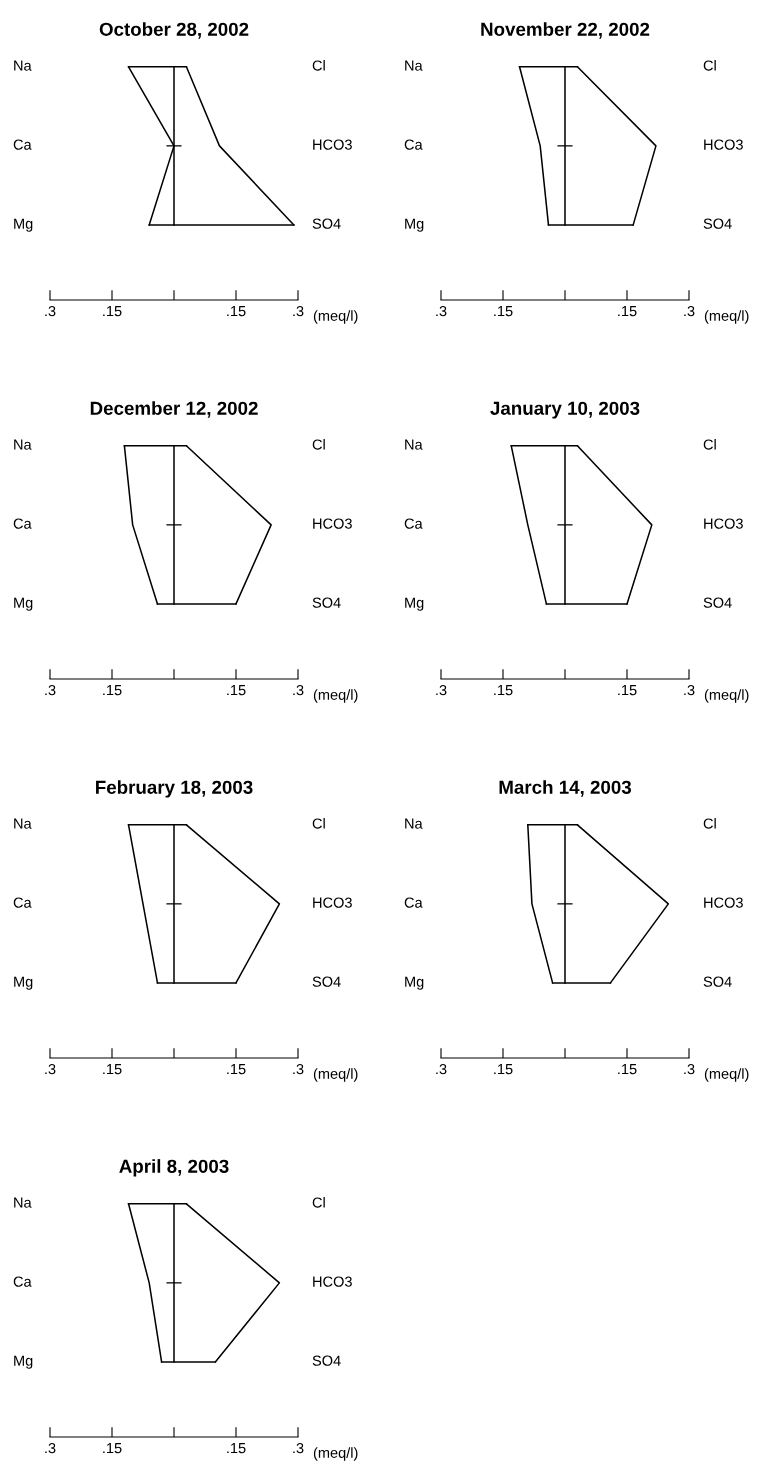 The width and height of the screenshot is (773, 1471). Describe the element at coordinates (565, 410) in the screenshot. I see `chart-title: January 10, 2003` at that location.